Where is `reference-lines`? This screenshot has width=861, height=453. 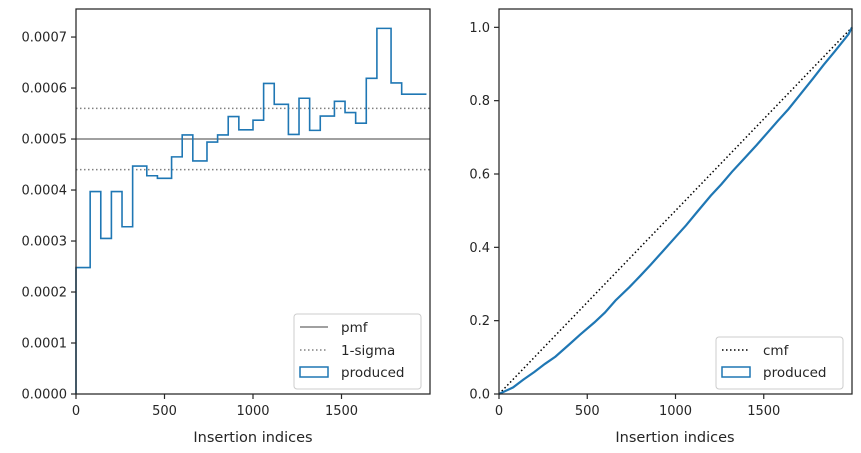 reference-lines is located at coordinates (253, 139).